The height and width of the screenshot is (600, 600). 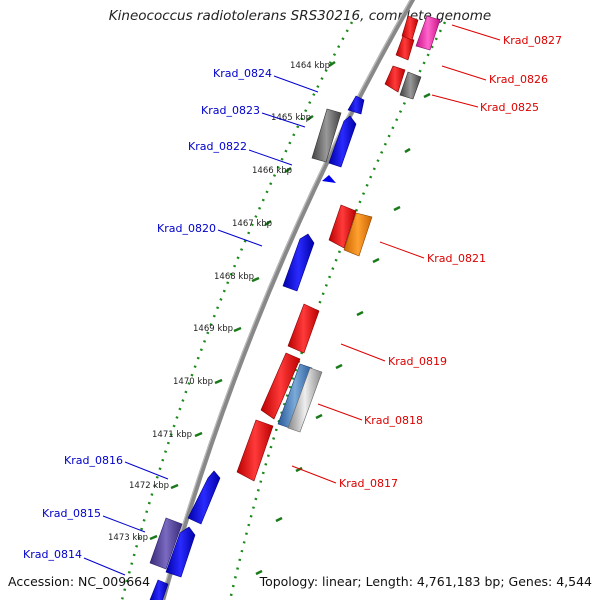 I want to click on gene-label-krad-0824: Krad_0824, so click(x=242, y=73).